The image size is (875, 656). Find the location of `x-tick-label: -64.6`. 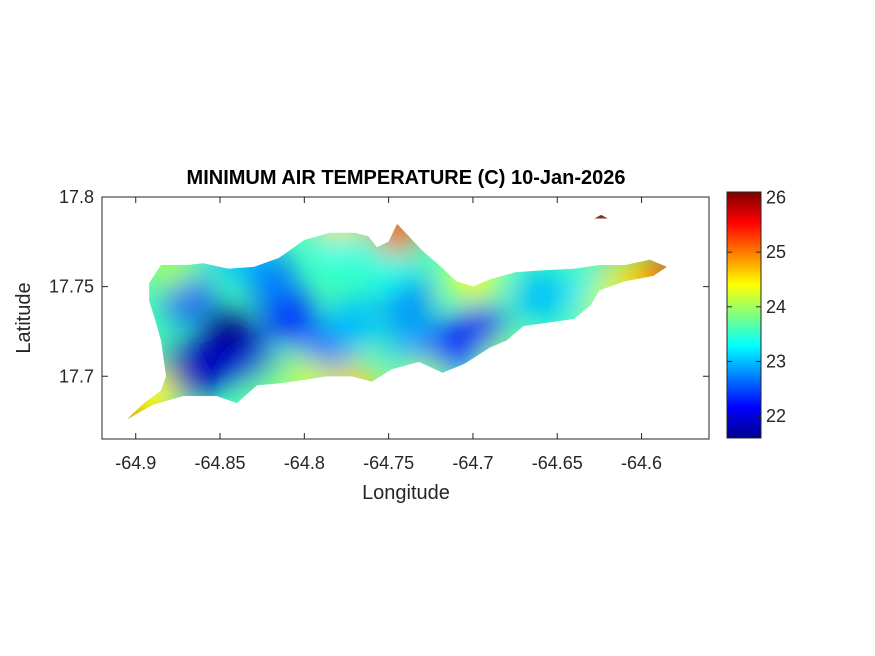

x-tick-label: -64.6 is located at coordinates (641, 463).